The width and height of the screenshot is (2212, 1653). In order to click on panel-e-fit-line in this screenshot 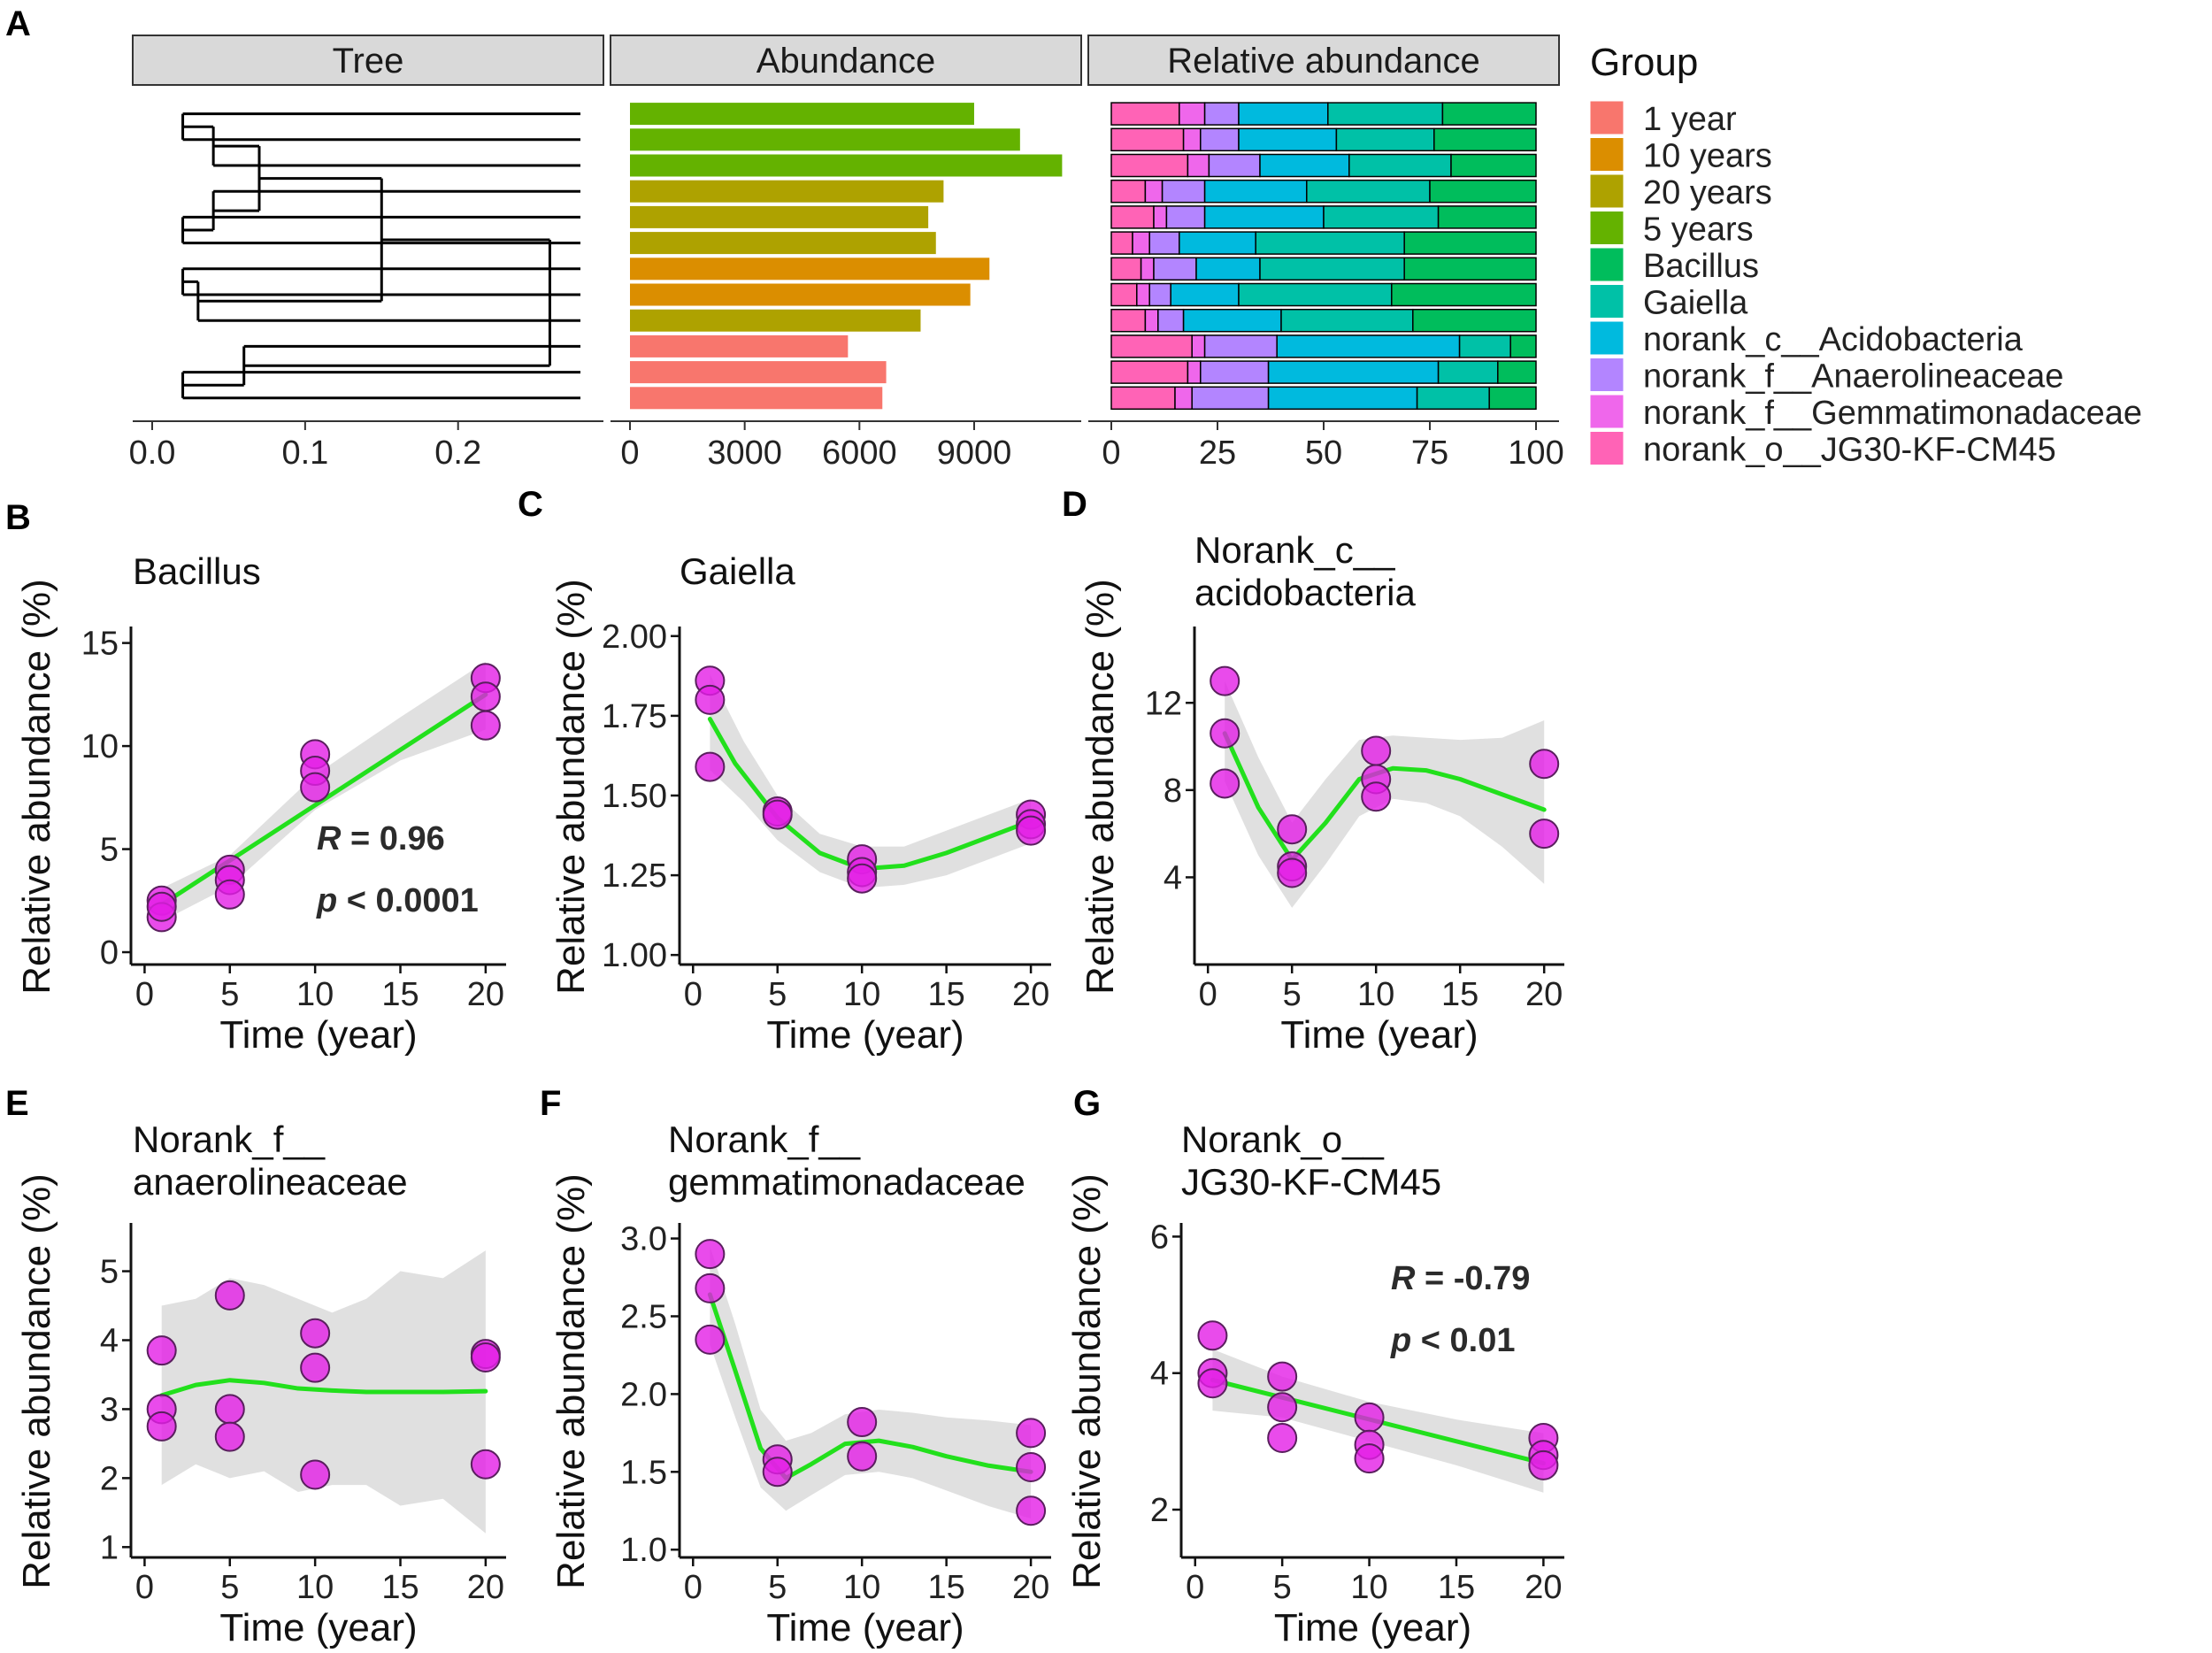, I will do `click(323, 1388)`.